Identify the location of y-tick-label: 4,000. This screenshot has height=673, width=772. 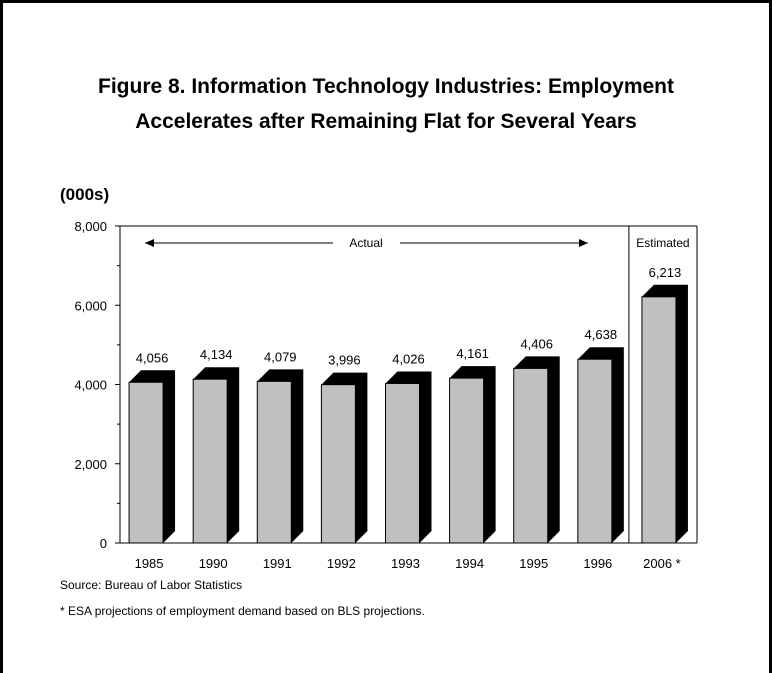
(90, 385).